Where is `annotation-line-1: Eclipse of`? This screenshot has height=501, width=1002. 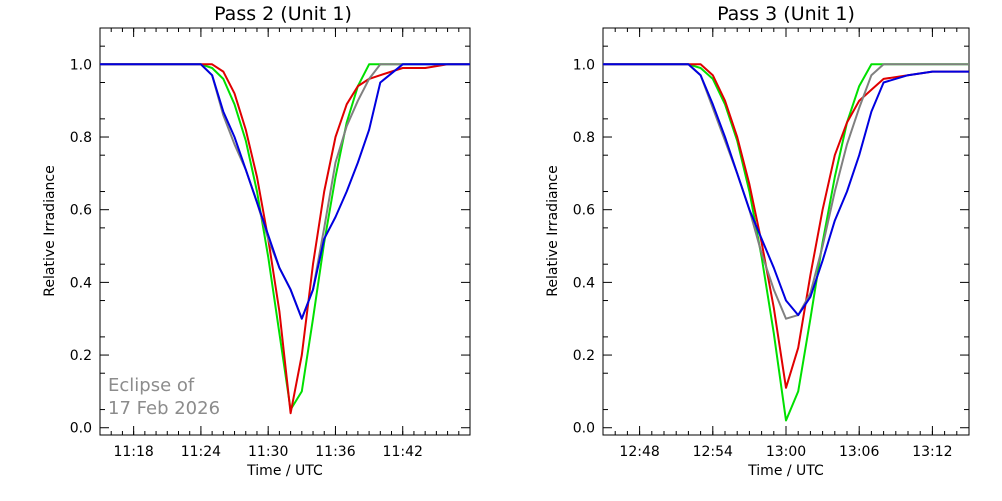 annotation-line-1: Eclipse of is located at coordinates (151, 385).